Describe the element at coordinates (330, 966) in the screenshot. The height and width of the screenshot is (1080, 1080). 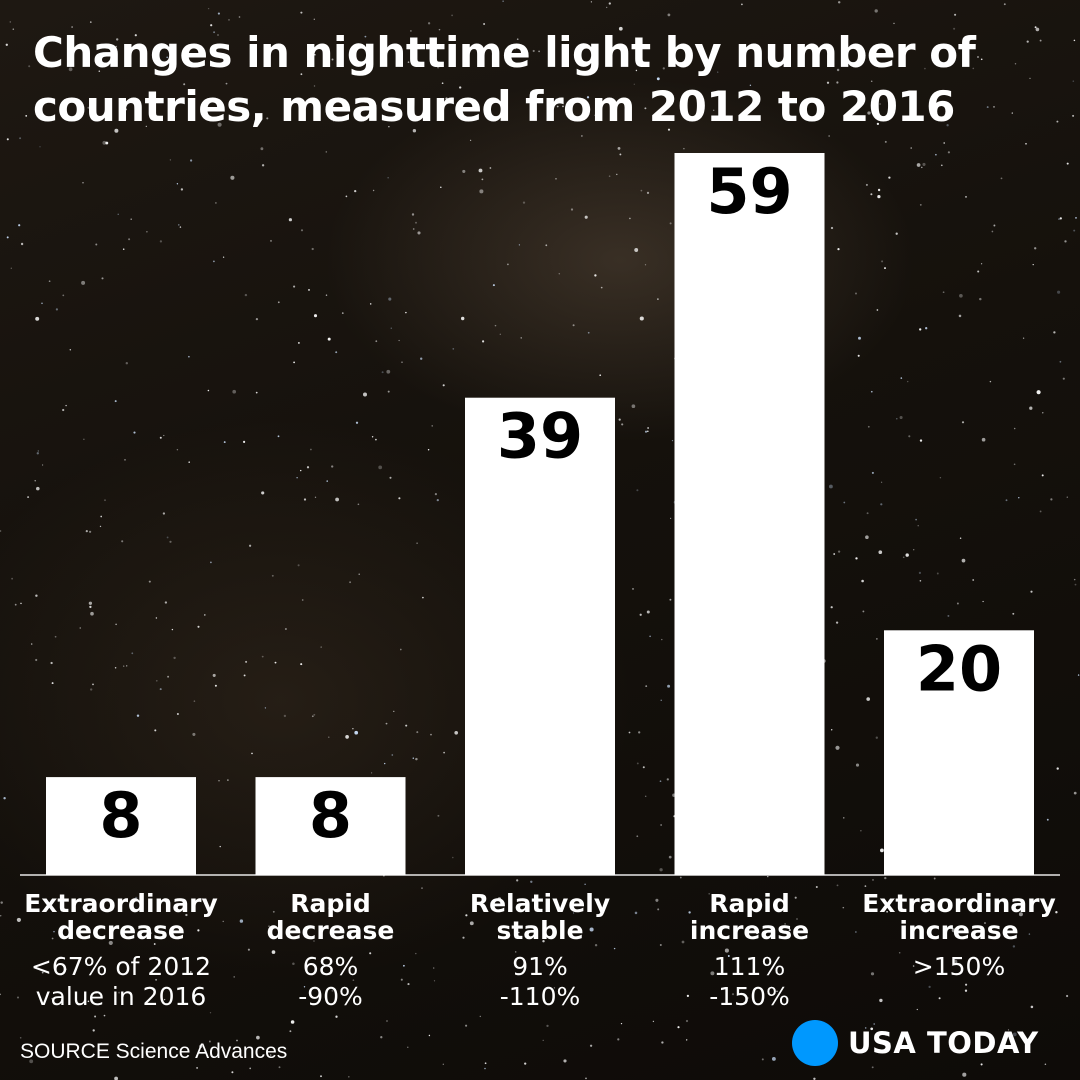
I see `category-range-line: 68%` at that location.